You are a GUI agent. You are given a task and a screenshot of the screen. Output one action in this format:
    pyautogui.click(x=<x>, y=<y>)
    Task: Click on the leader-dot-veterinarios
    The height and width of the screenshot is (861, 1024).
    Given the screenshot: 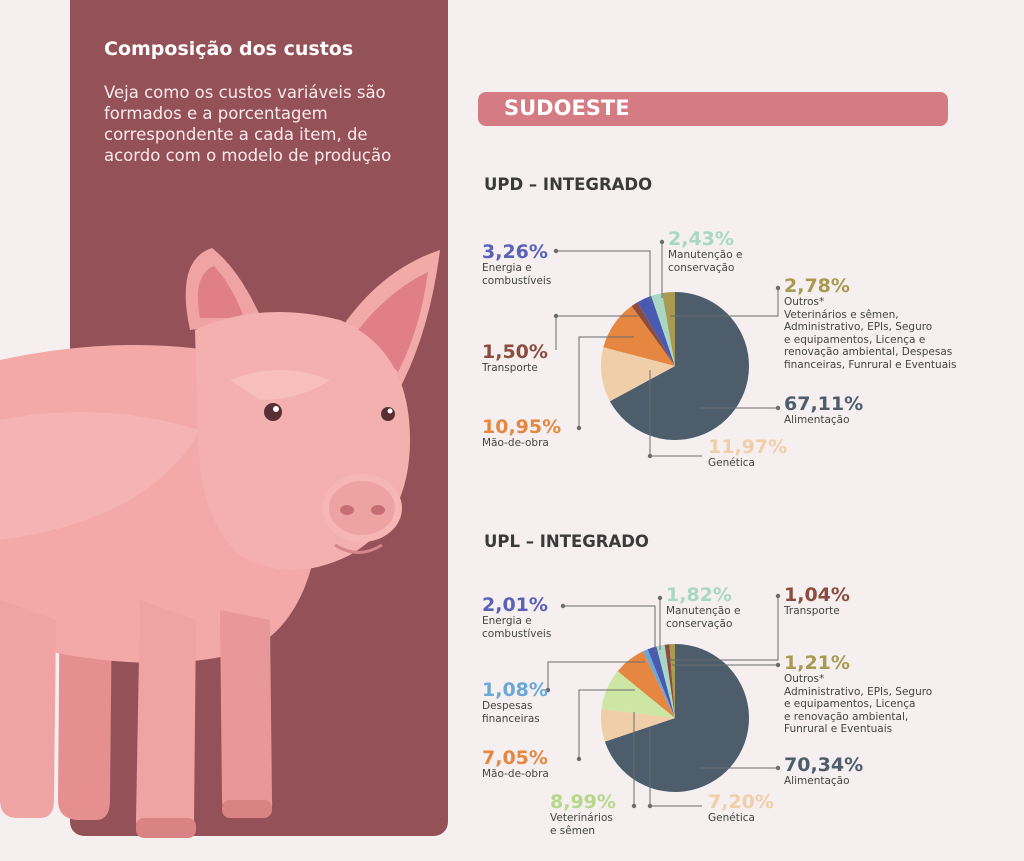 What is the action you would take?
    pyautogui.click(x=634, y=806)
    